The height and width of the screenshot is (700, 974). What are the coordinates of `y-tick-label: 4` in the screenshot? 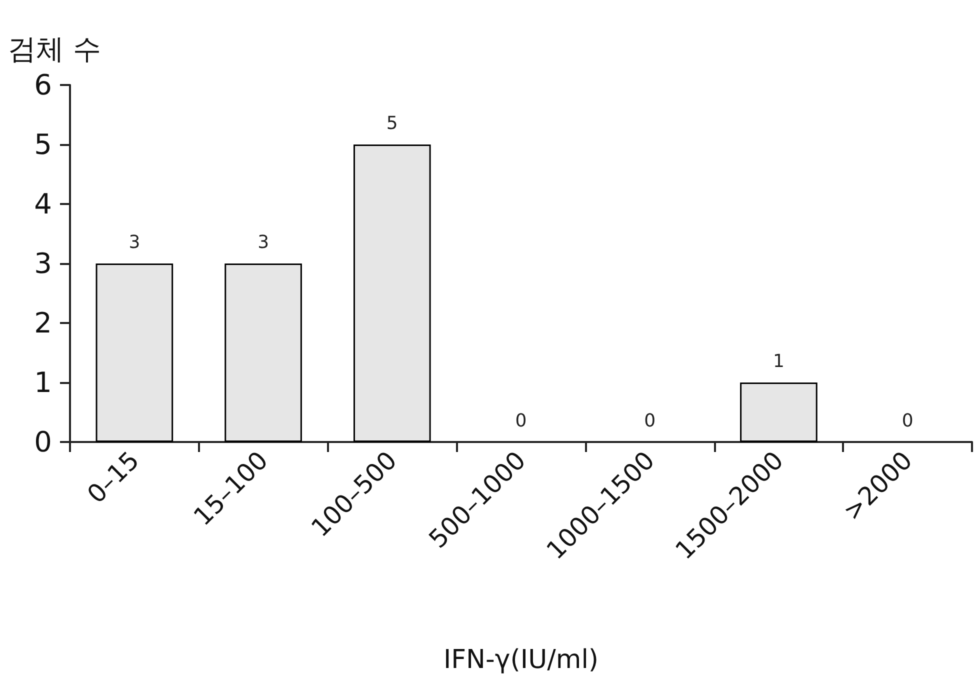 It's located at (43, 204).